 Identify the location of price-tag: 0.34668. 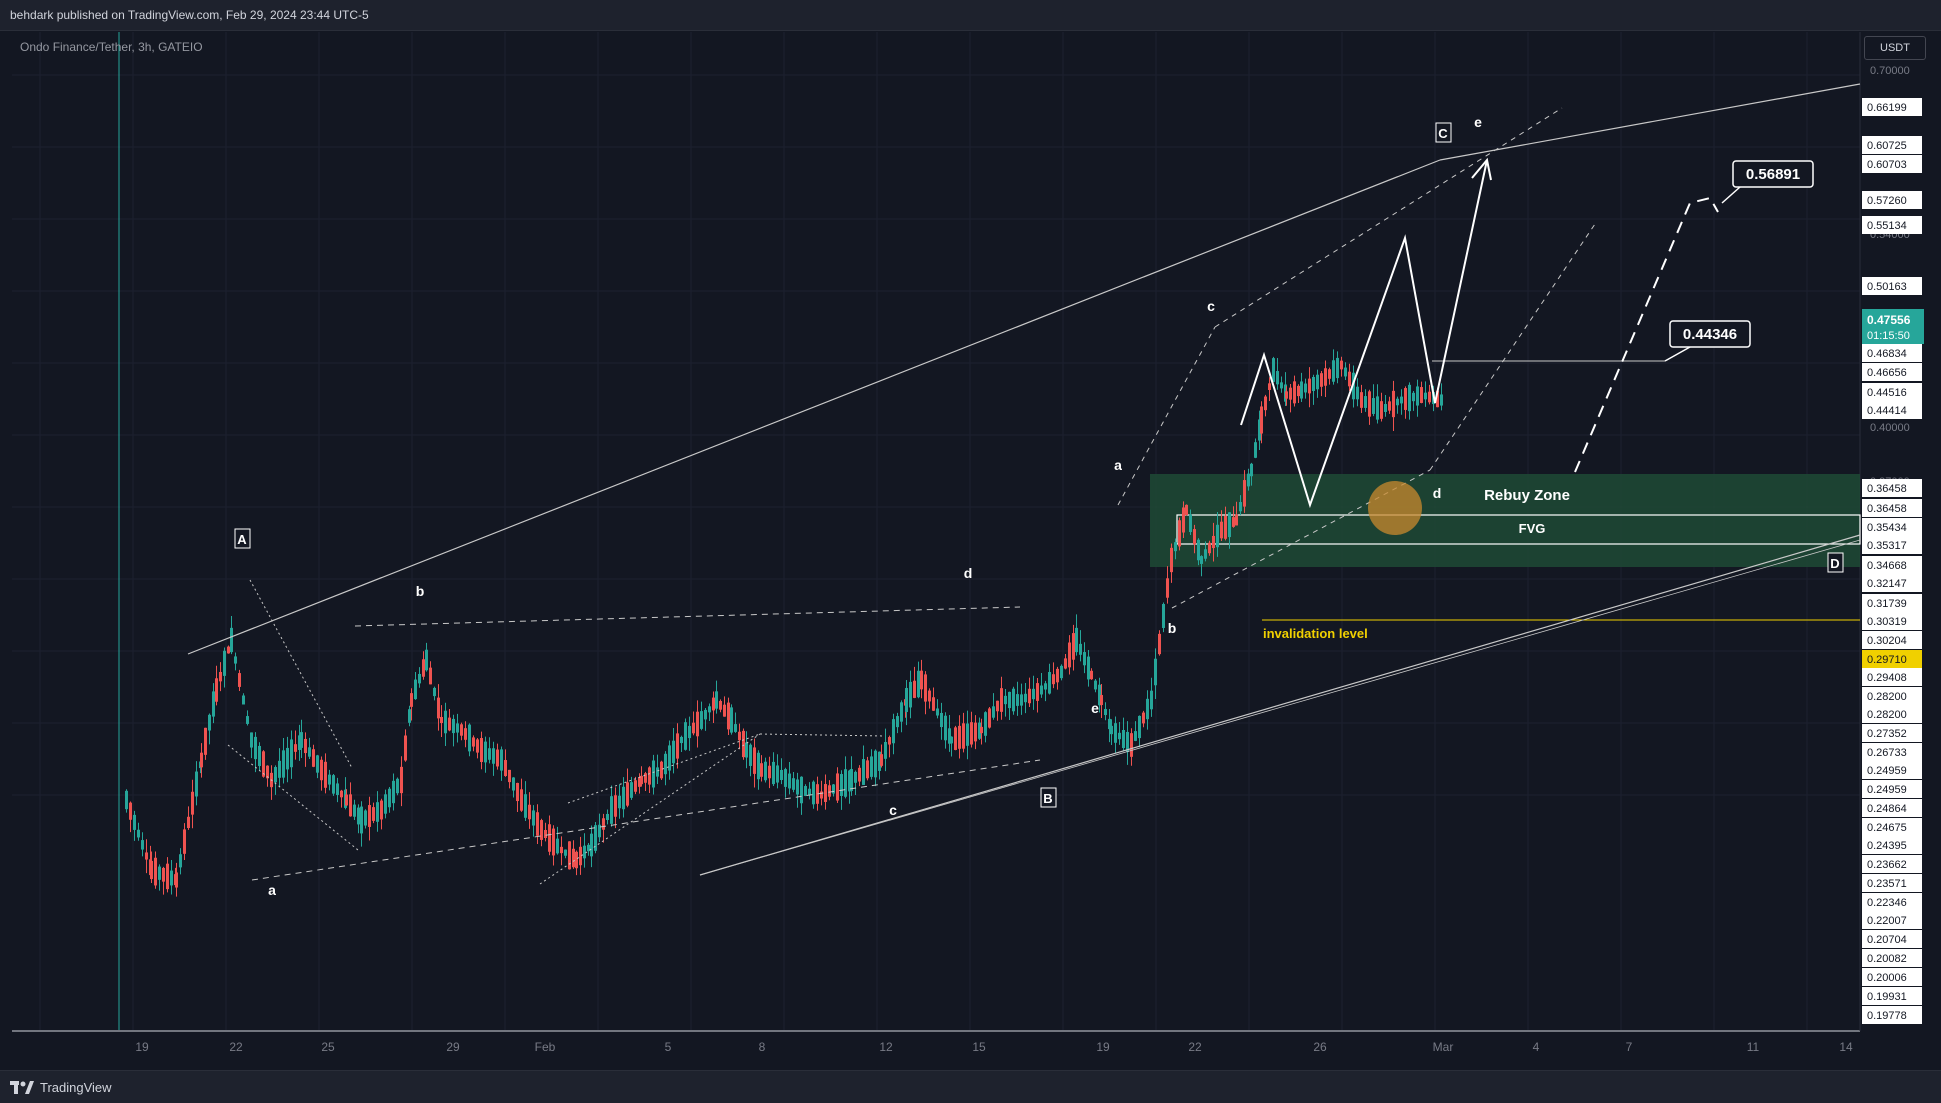
(1887, 566).